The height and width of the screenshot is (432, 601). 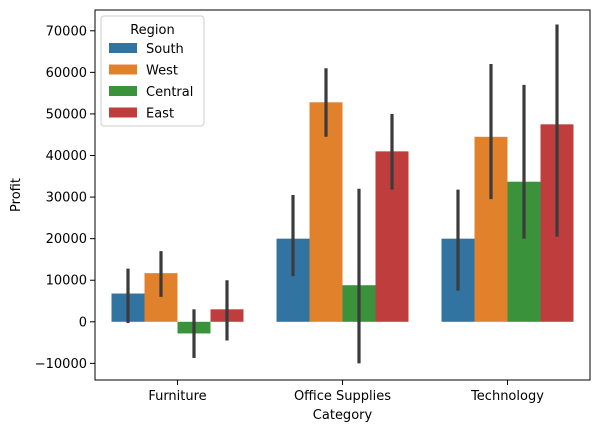 What do you see at coordinates (66, 31) in the screenshot?
I see `y-tick-label: 70000` at bounding box center [66, 31].